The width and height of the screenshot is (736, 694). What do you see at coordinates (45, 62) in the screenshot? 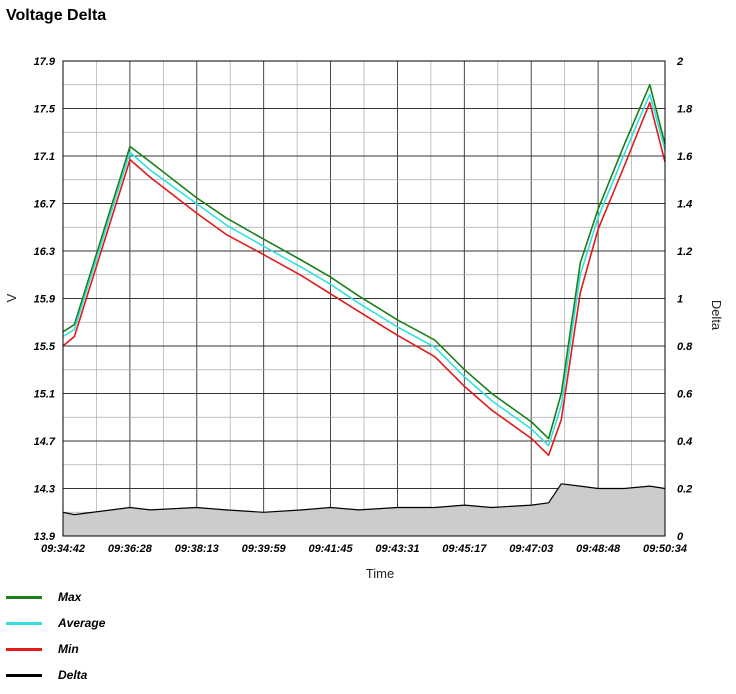
I see `y-tick-label: 17.9` at bounding box center [45, 62].